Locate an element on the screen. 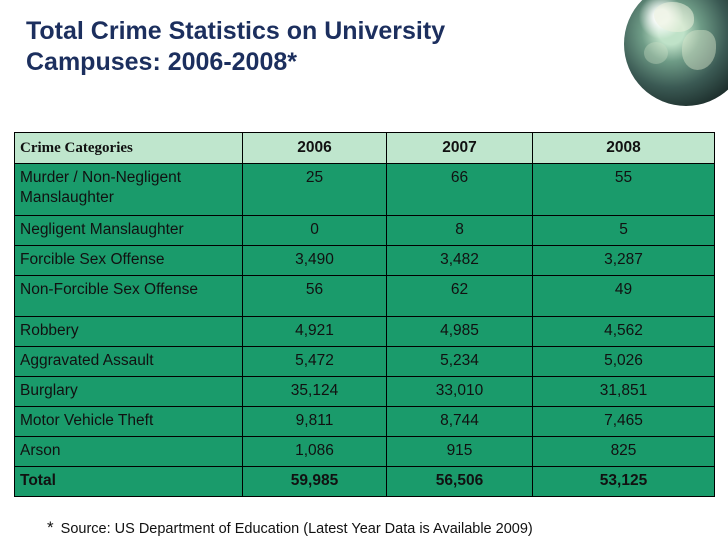 The image size is (728, 545). value-2006: 35,124 is located at coordinates (314, 391).